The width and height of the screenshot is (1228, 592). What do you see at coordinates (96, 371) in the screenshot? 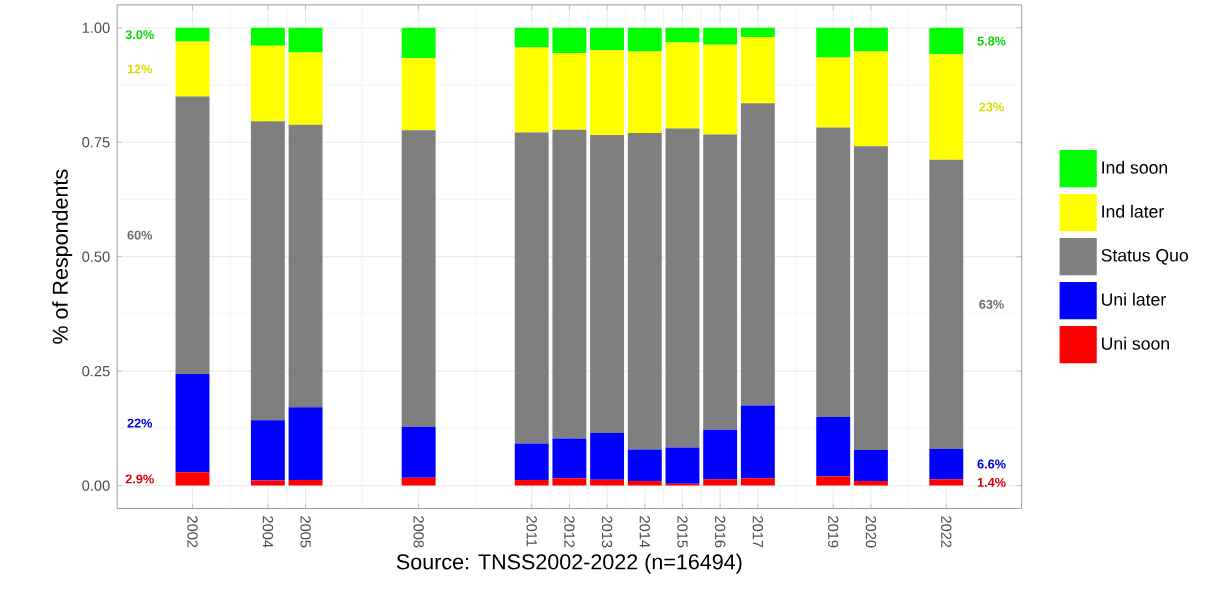
I see `y-tick-label: 0.25` at bounding box center [96, 371].